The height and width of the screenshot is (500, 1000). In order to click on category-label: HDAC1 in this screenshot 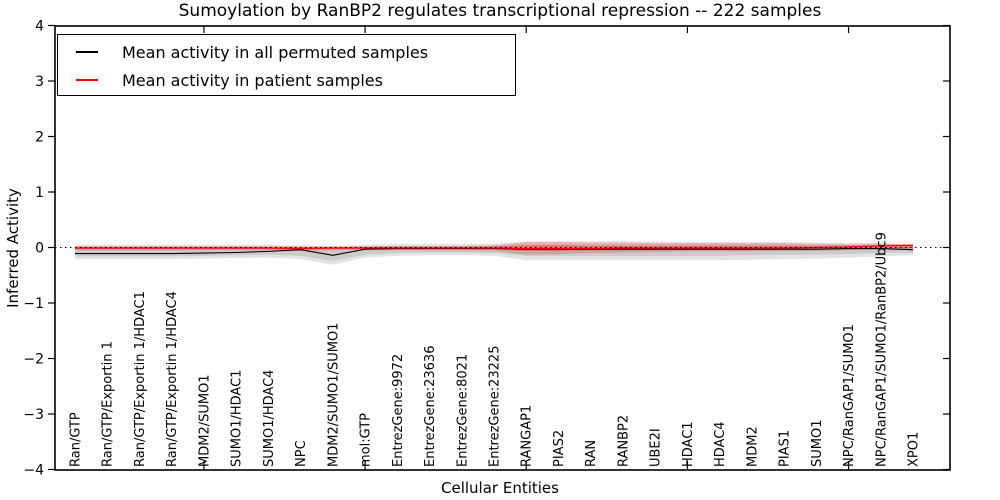, I will do `click(688, 444)`.